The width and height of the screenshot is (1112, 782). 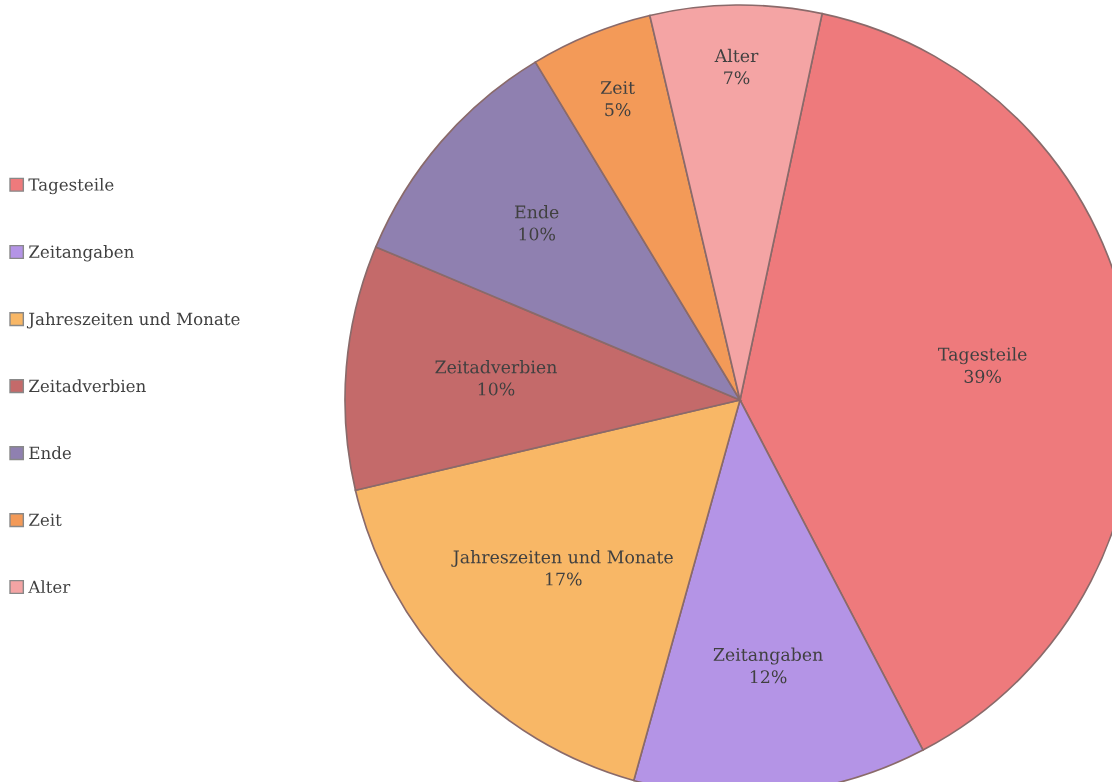 What do you see at coordinates (736, 55) in the screenshot?
I see `slice-label: Alter` at bounding box center [736, 55].